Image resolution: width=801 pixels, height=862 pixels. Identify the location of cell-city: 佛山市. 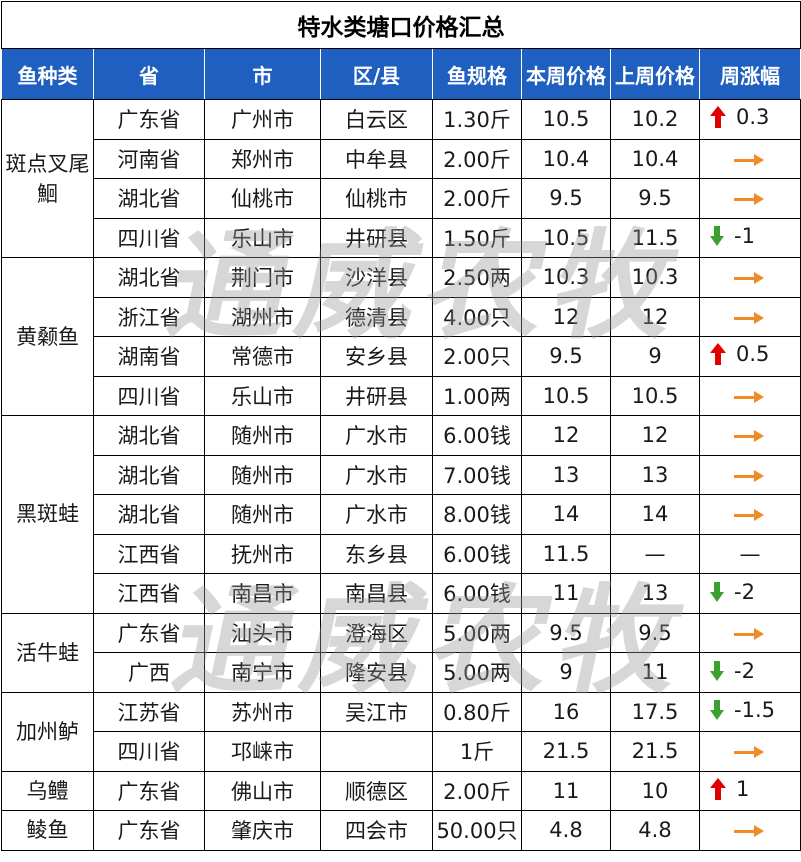
(262, 790).